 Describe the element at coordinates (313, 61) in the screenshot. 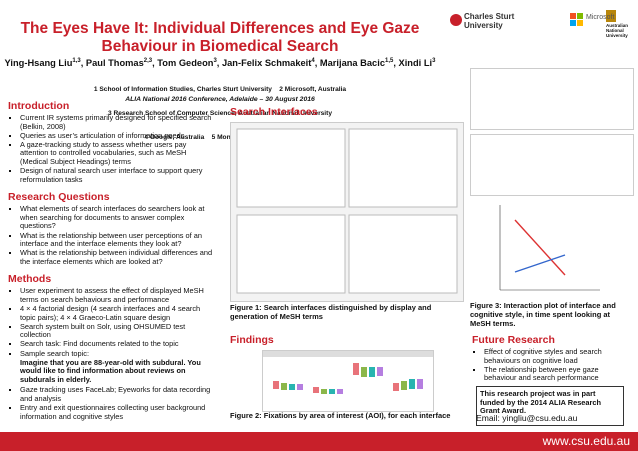

I see `author-affiliation: 4` at that location.